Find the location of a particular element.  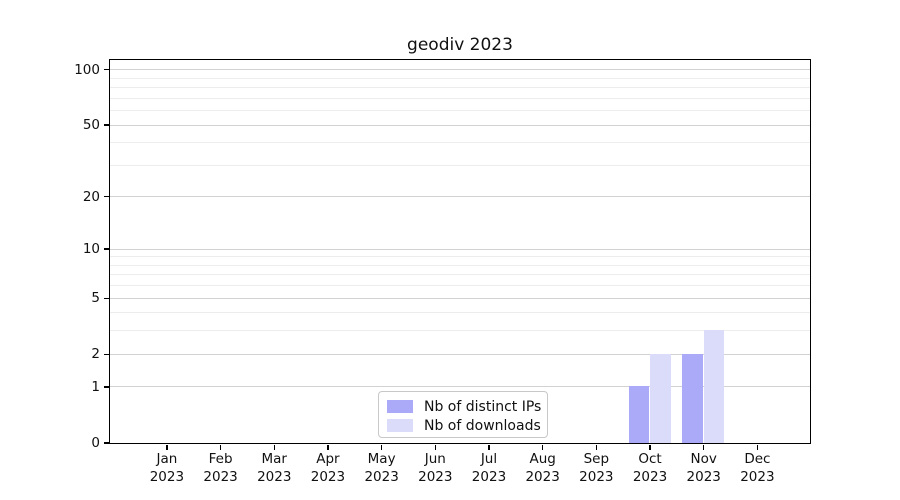

x-tick-label: May 2023 is located at coordinates (381, 468).